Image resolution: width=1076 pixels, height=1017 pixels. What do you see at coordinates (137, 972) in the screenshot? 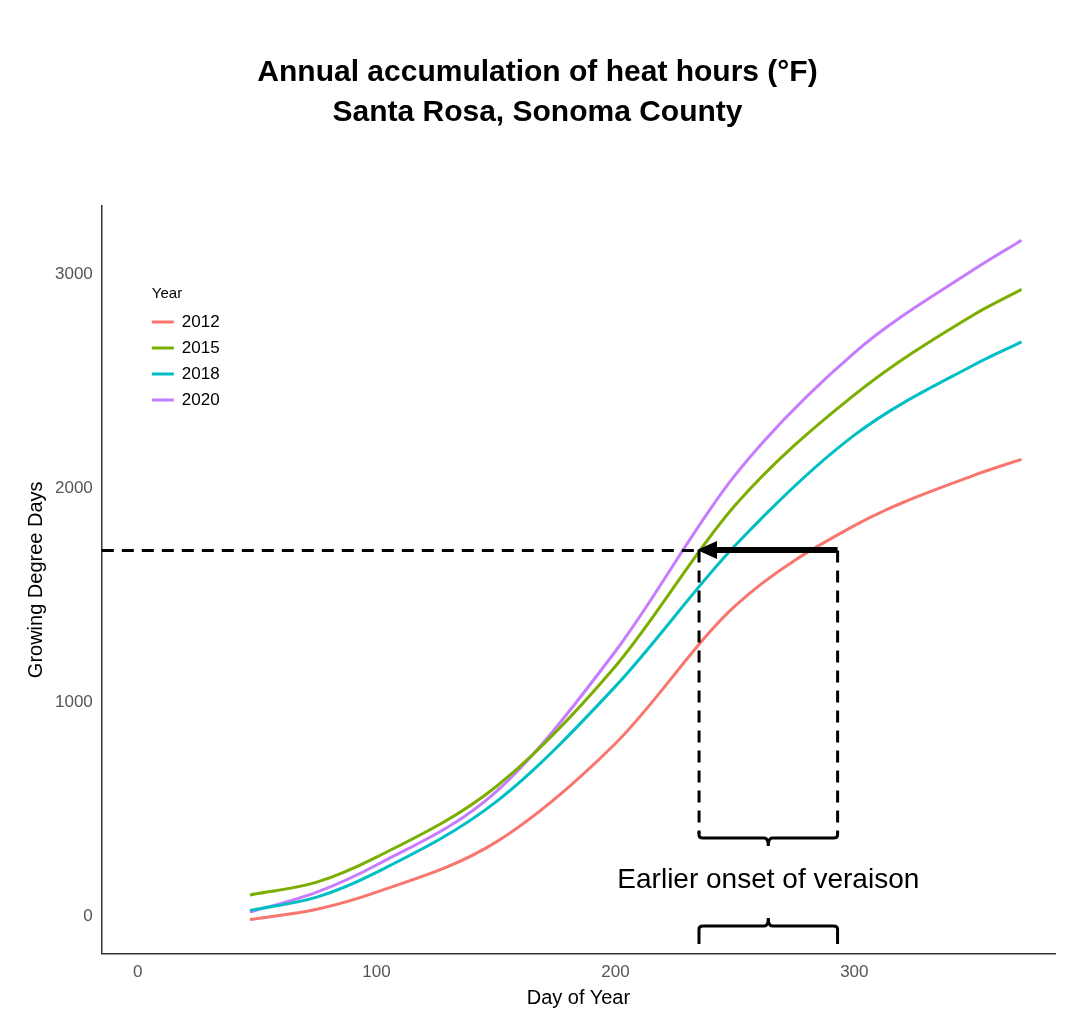
I see `x-tick-label: 0` at bounding box center [137, 972].